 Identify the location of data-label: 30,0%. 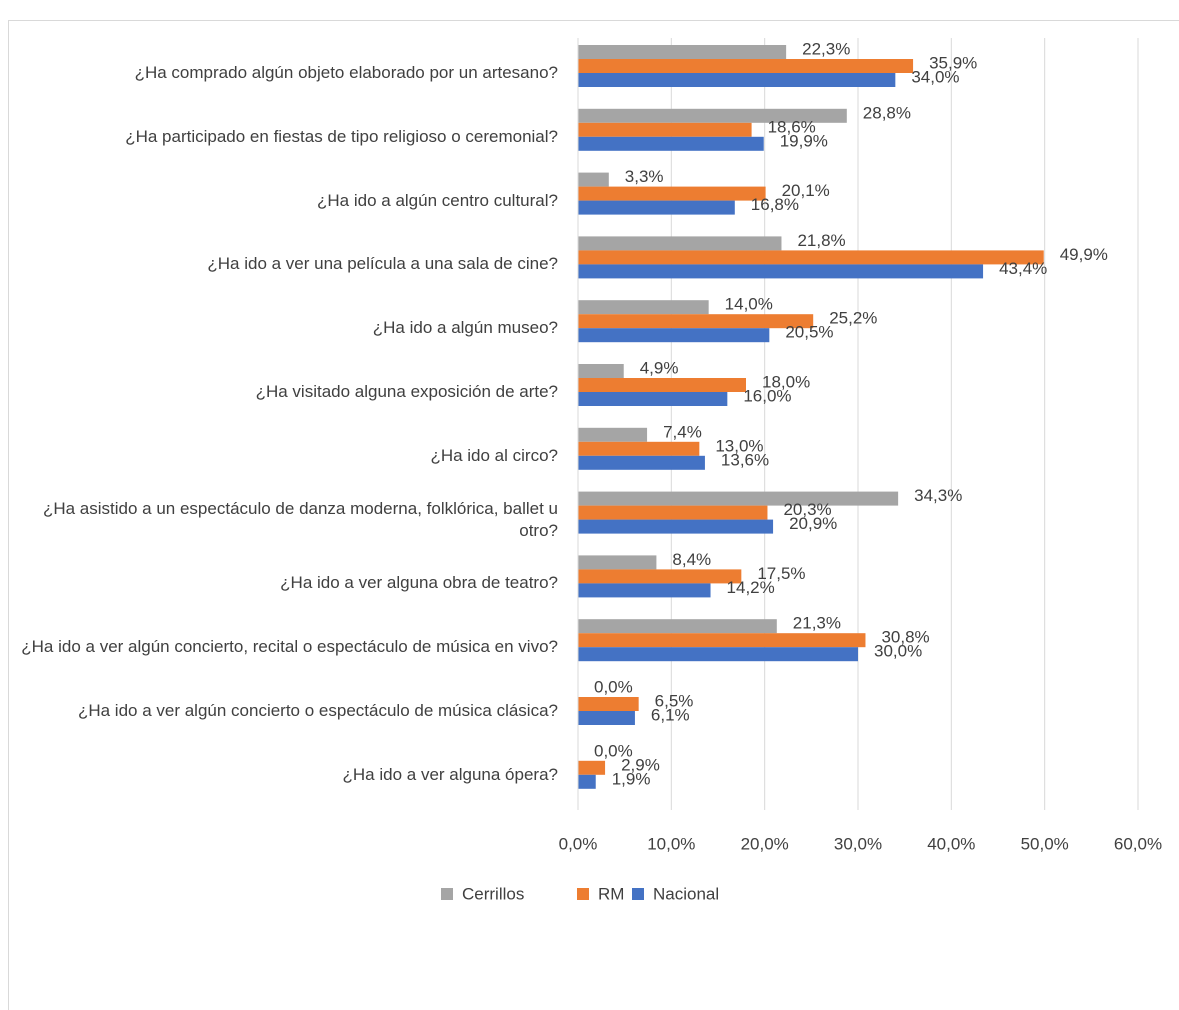
(898, 651).